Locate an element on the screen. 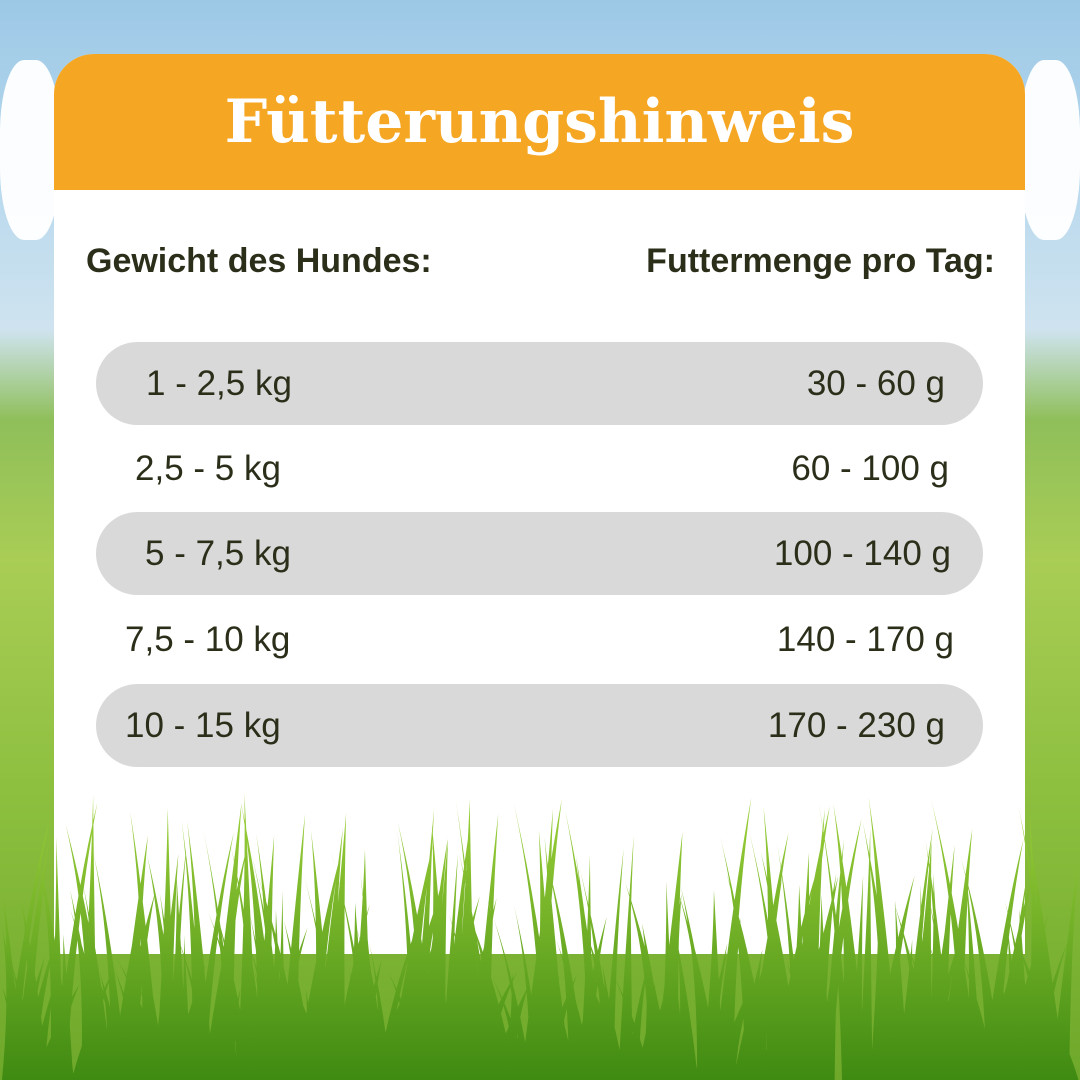  amount-cell: 30 - 60 g is located at coordinates (875, 383).